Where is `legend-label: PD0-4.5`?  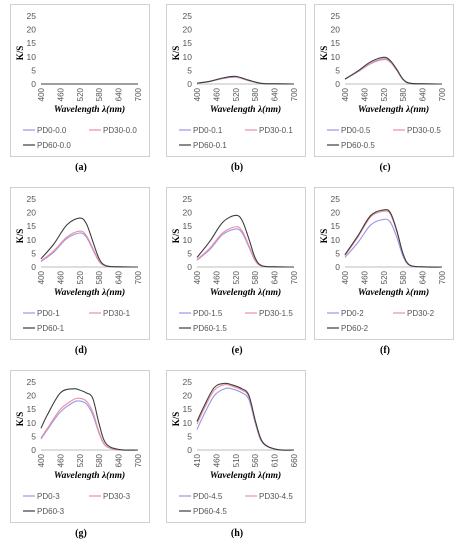 legend-label: PD0-4.5 is located at coordinates (208, 496).